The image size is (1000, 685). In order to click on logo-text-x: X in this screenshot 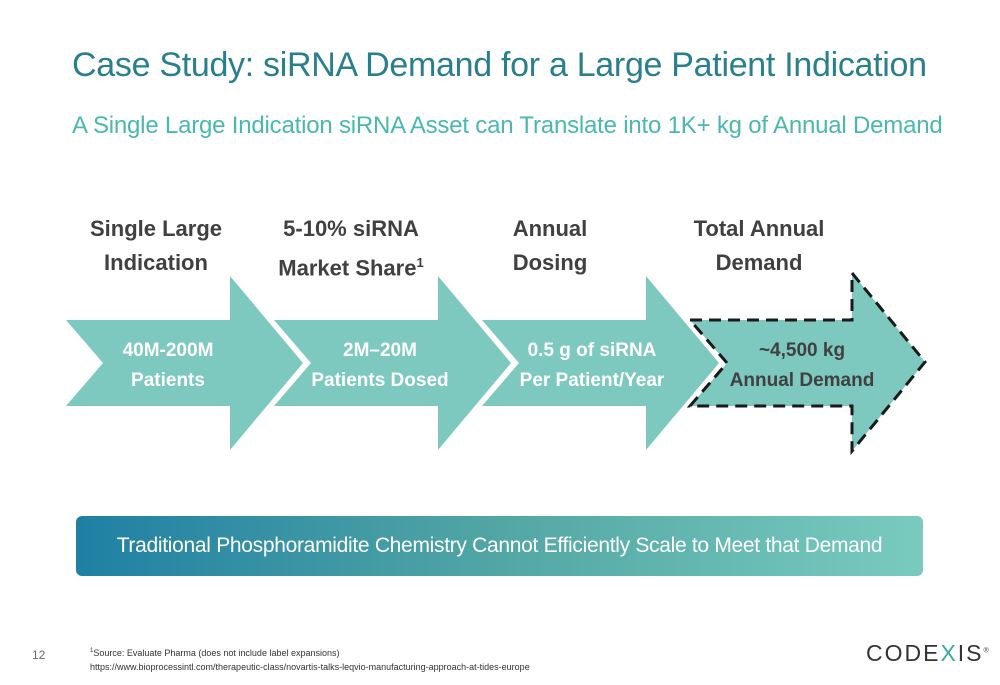, I will do `click(949, 653)`.